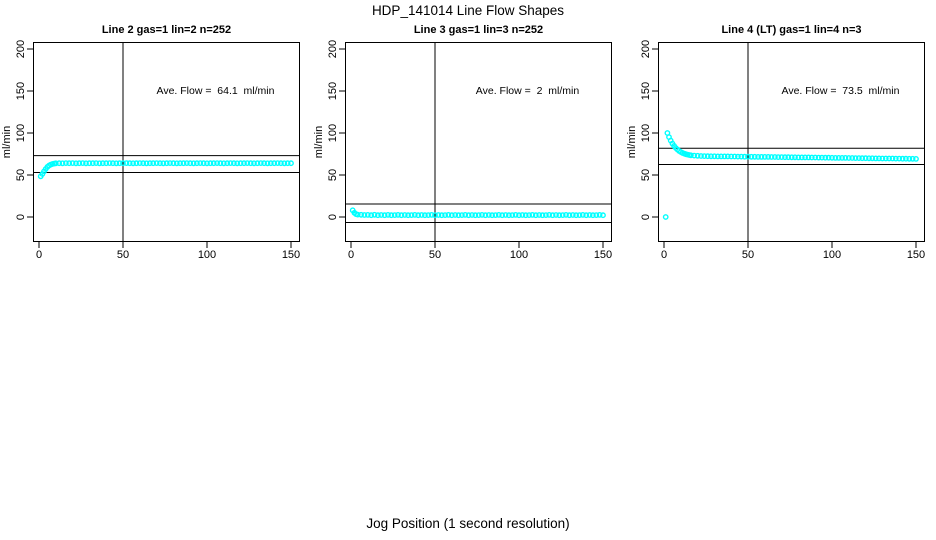 The height and width of the screenshot is (540, 936). What do you see at coordinates (478, 30) in the screenshot?
I see `panel-title: Line 3 gas=1 lin=3 n=252` at bounding box center [478, 30].